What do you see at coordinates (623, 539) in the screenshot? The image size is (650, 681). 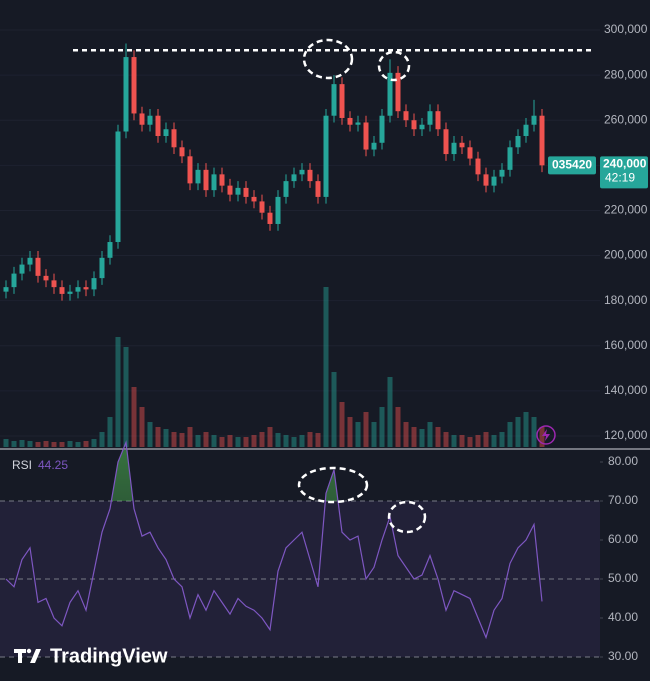 I see `rsi-tick-label: 60.00` at bounding box center [623, 539].